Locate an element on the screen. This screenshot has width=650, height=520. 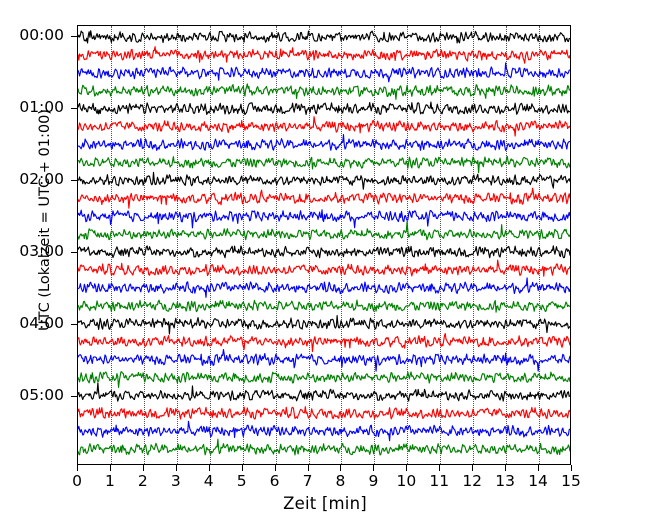
x-tick-label-8: 8 is located at coordinates (340, 481).